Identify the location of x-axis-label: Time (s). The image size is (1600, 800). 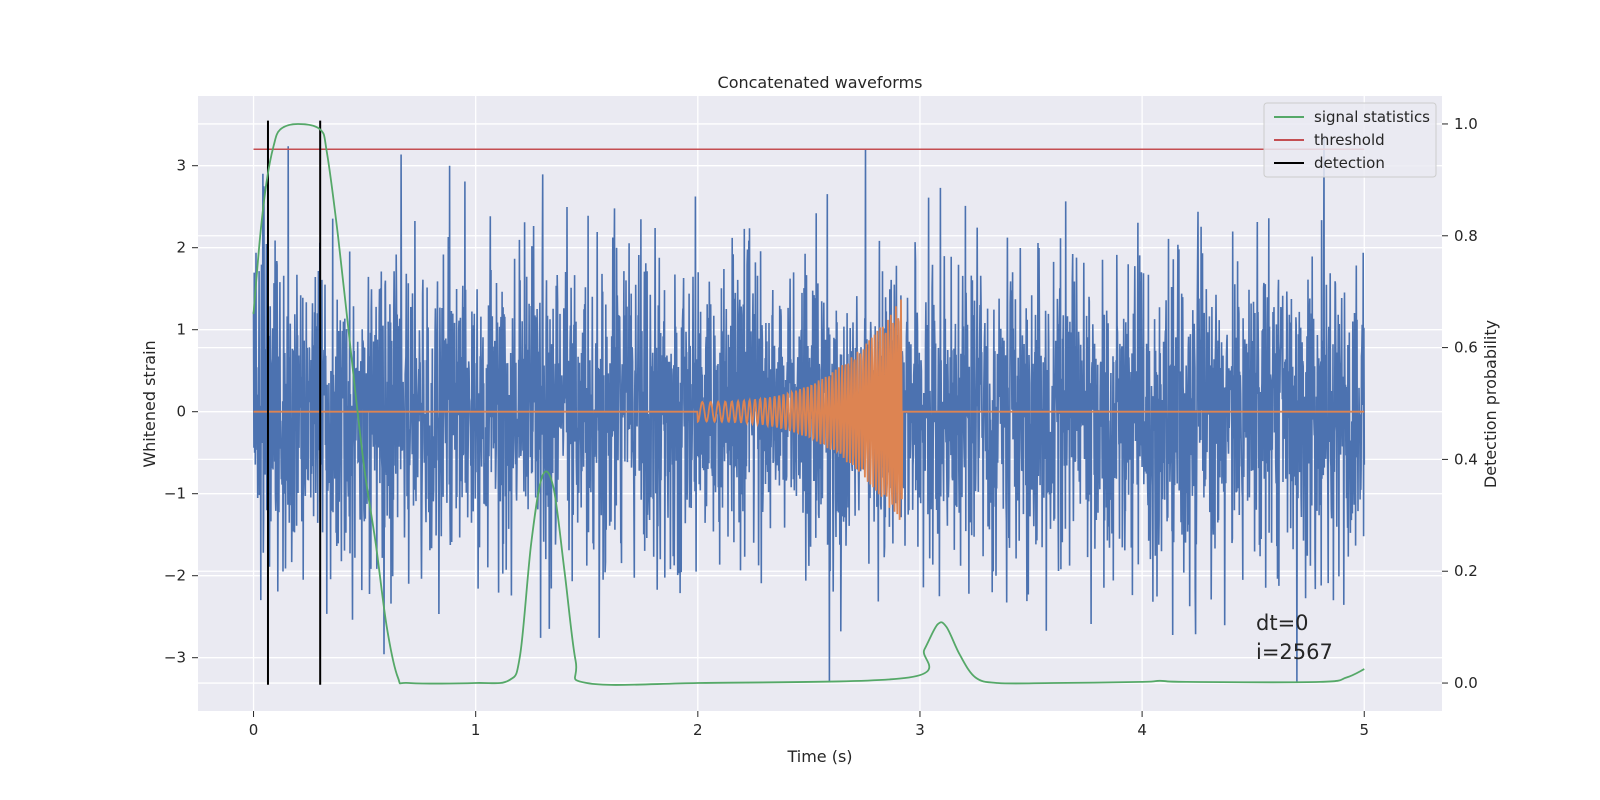
(819, 756).